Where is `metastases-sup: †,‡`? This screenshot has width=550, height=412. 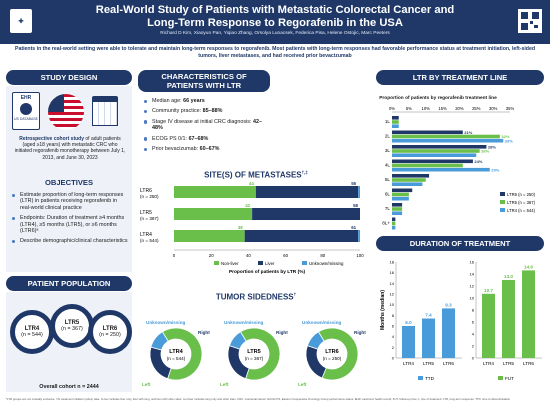
metastases-sup: †,‡ is located at coordinates (304, 172).